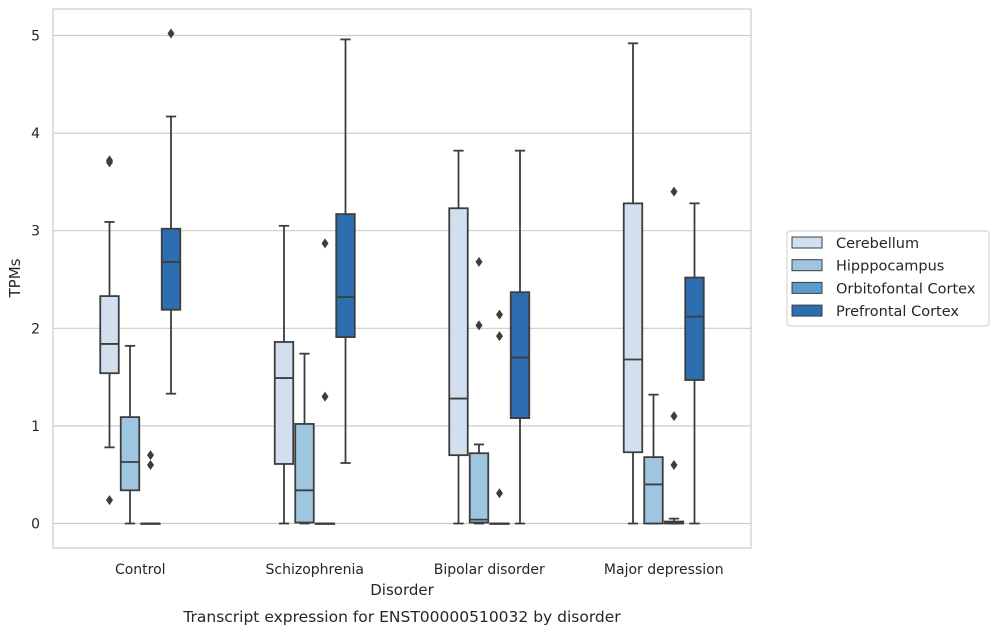 The height and width of the screenshot is (634, 999). Describe the element at coordinates (489, 570) in the screenshot. I see `x-tick-label: Bipolar disorder` at that location.